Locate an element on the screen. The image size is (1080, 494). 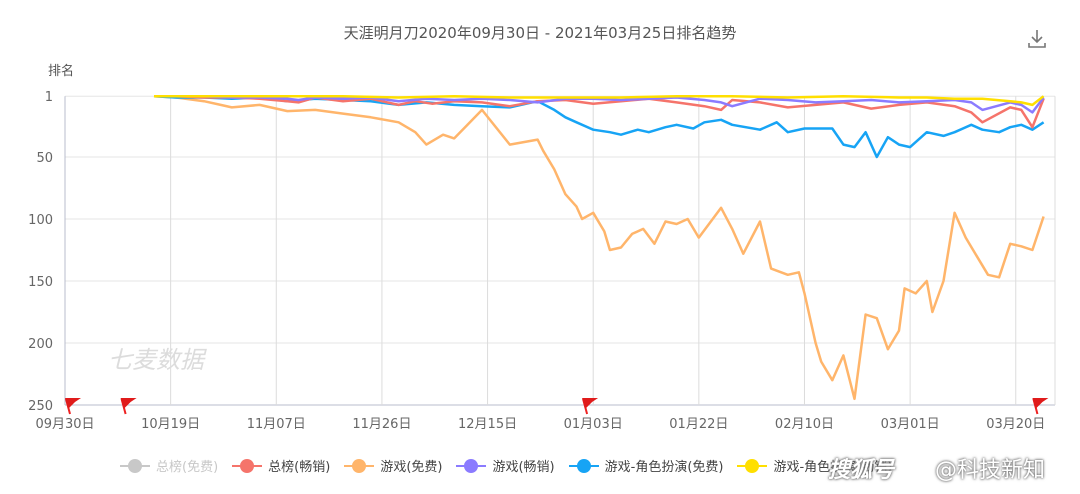
download-button is located at coordinates (1037, 39).